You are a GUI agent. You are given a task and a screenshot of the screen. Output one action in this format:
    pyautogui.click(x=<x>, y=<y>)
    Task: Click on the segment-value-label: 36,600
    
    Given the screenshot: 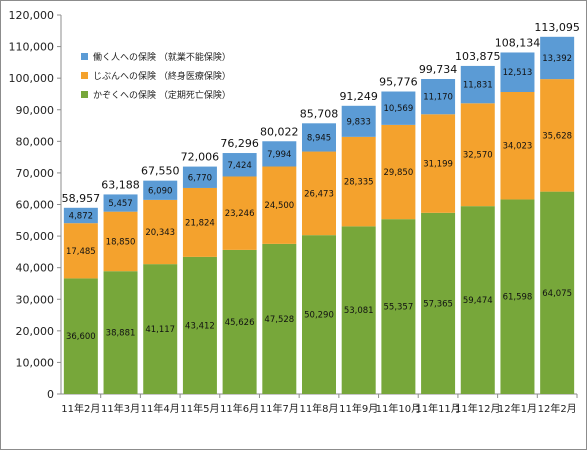 What is the action you would take?
    pyautogui.click(x=81, y=337)
    